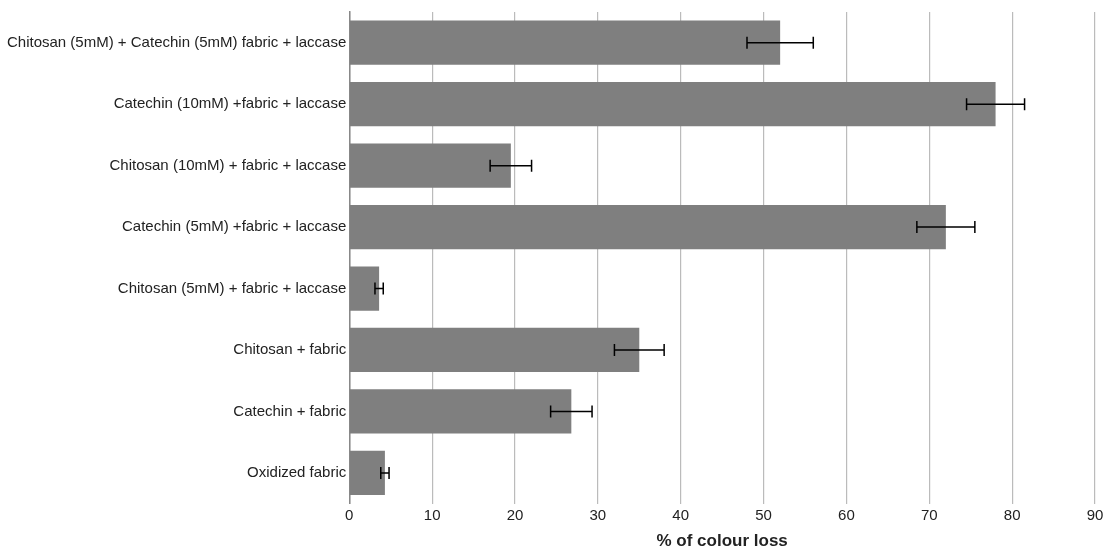 This screenshot has height=558, width=1109. Describe the element at coordinates (722, 541) in the screenshot. I see `x-axis-title: % of colour loss` at that location.